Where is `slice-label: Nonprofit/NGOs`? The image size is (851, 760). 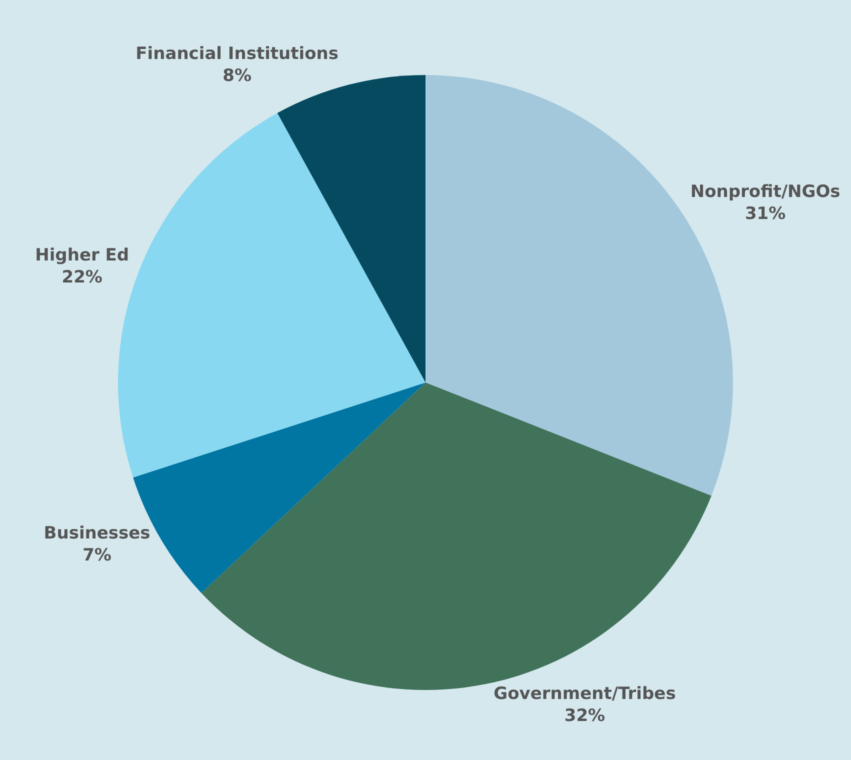 slice-label: Nonprofit/NGOs is located at coordinates (765, 192).